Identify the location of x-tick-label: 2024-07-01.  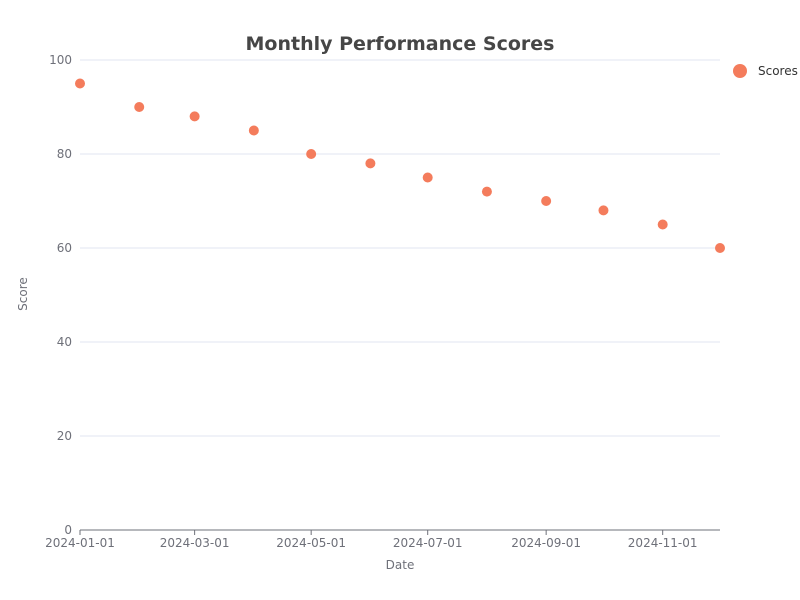
(428, 543).